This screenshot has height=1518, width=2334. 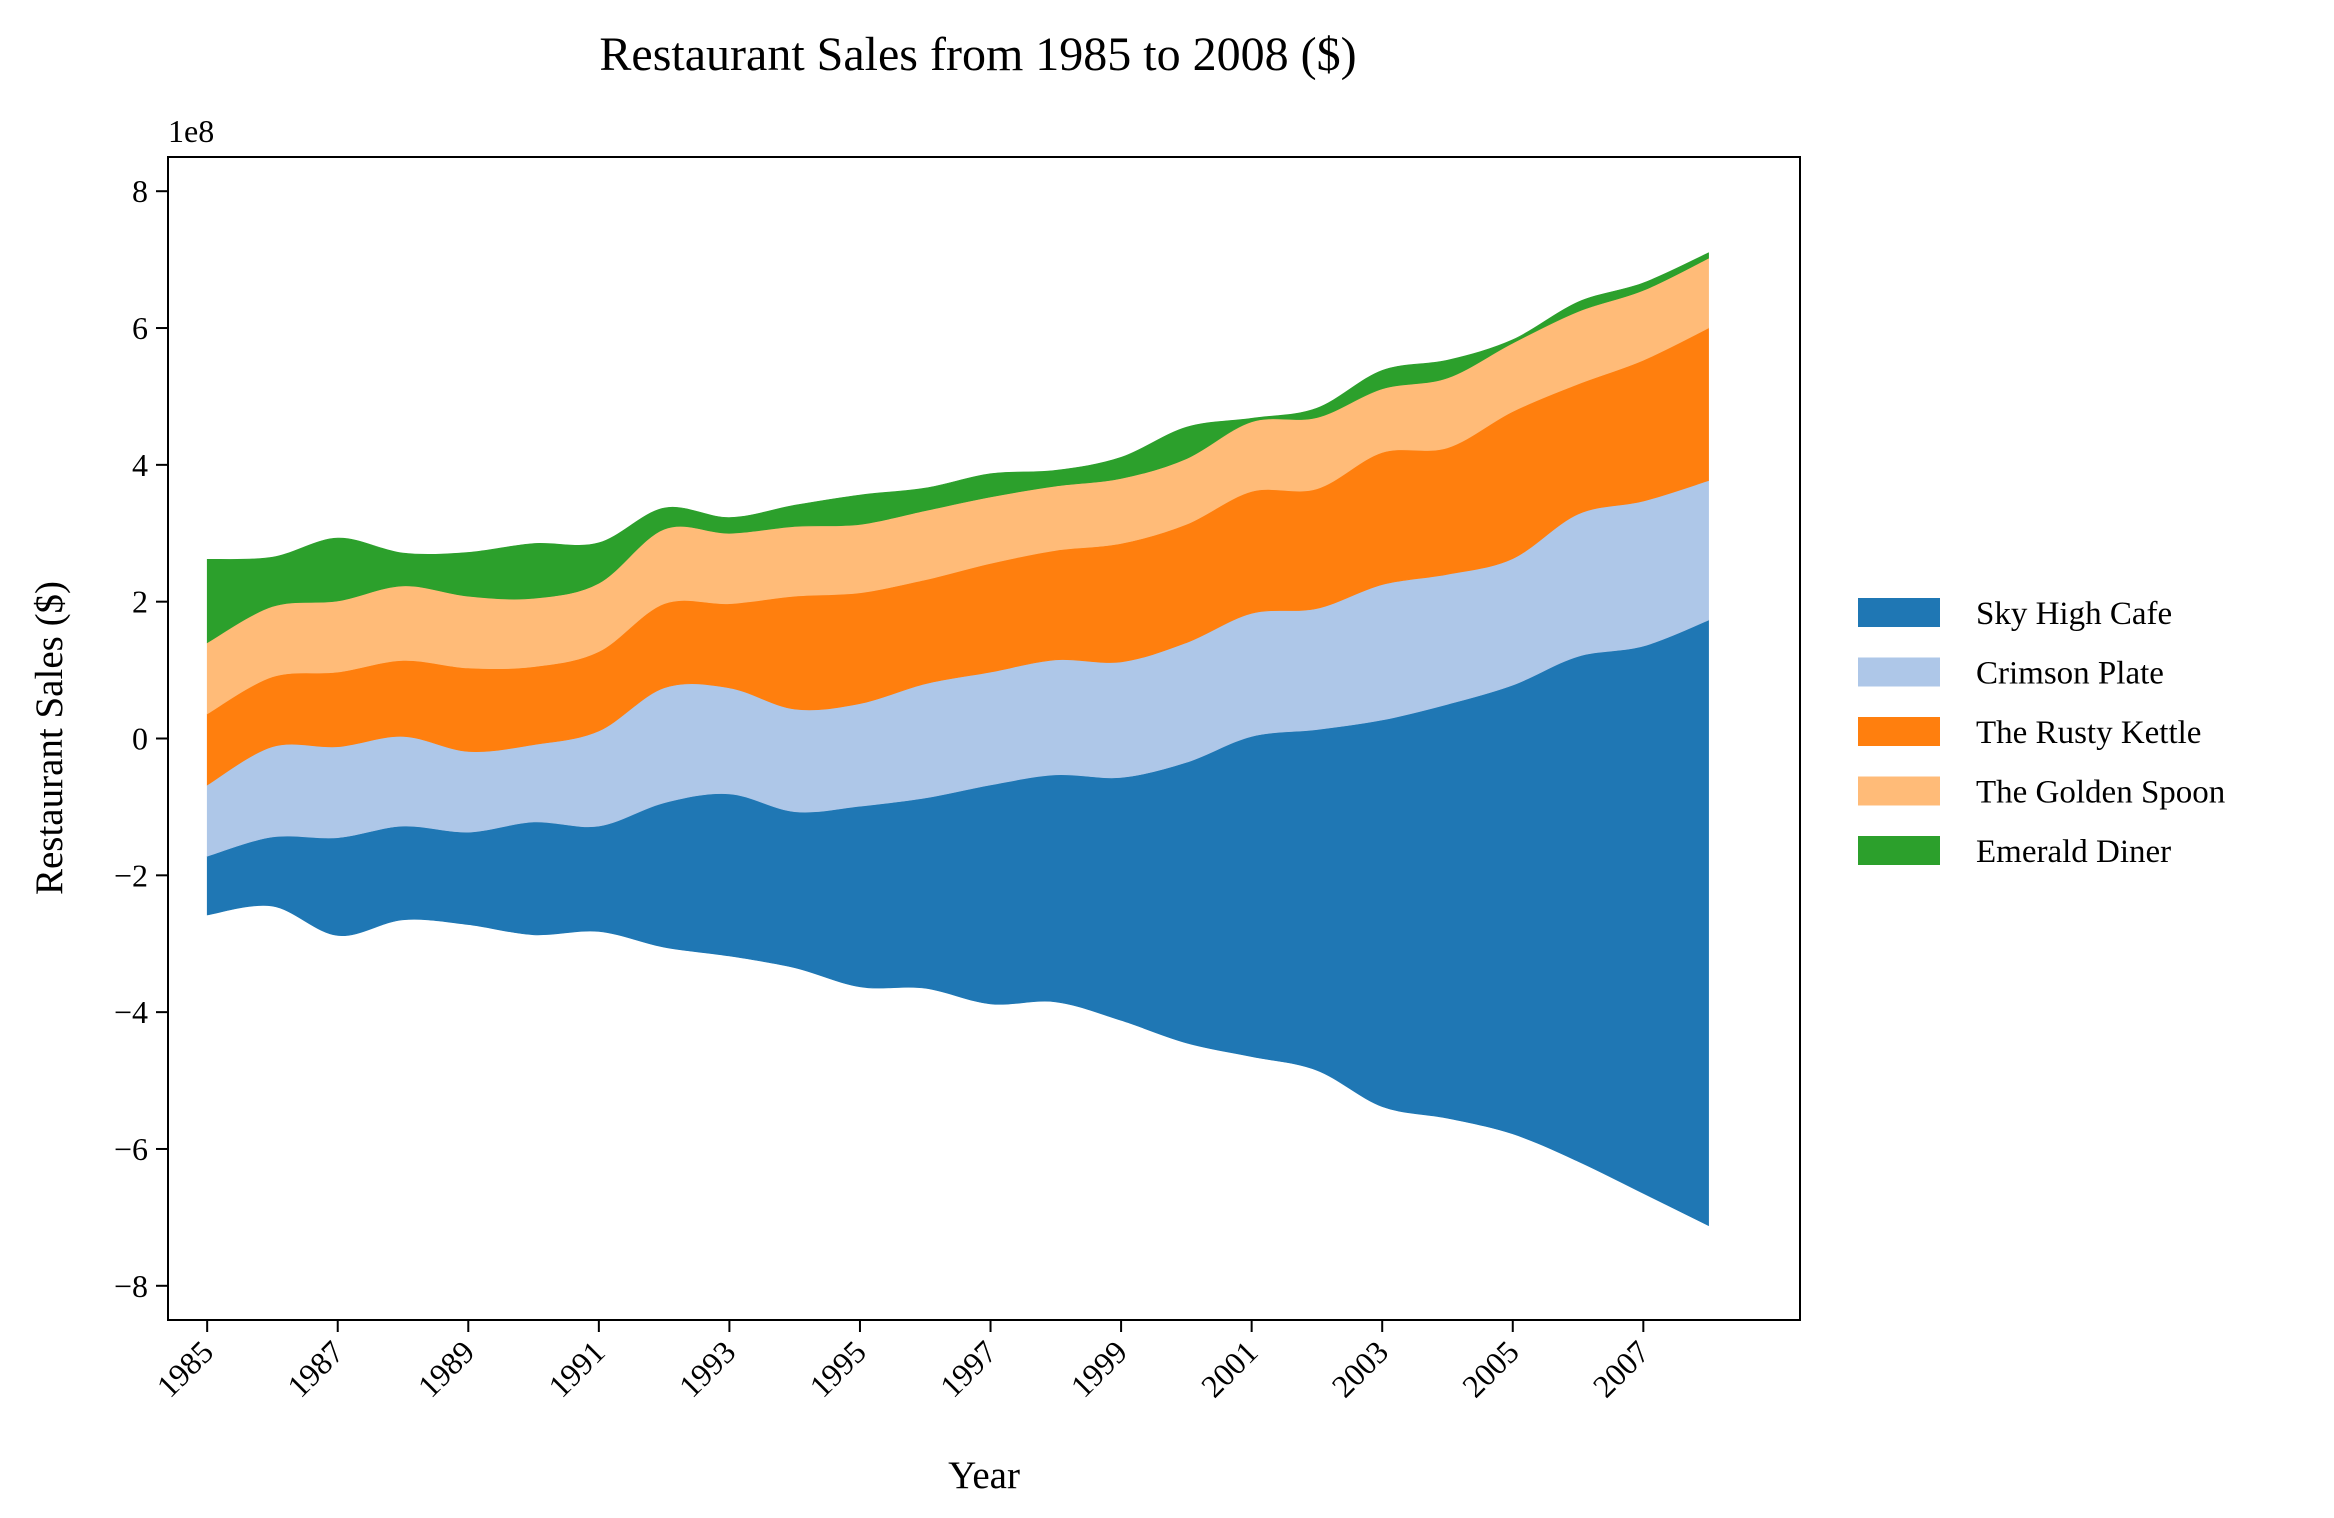 I want to click on x-tick-label: 1991, so click(x=576, y=1368).